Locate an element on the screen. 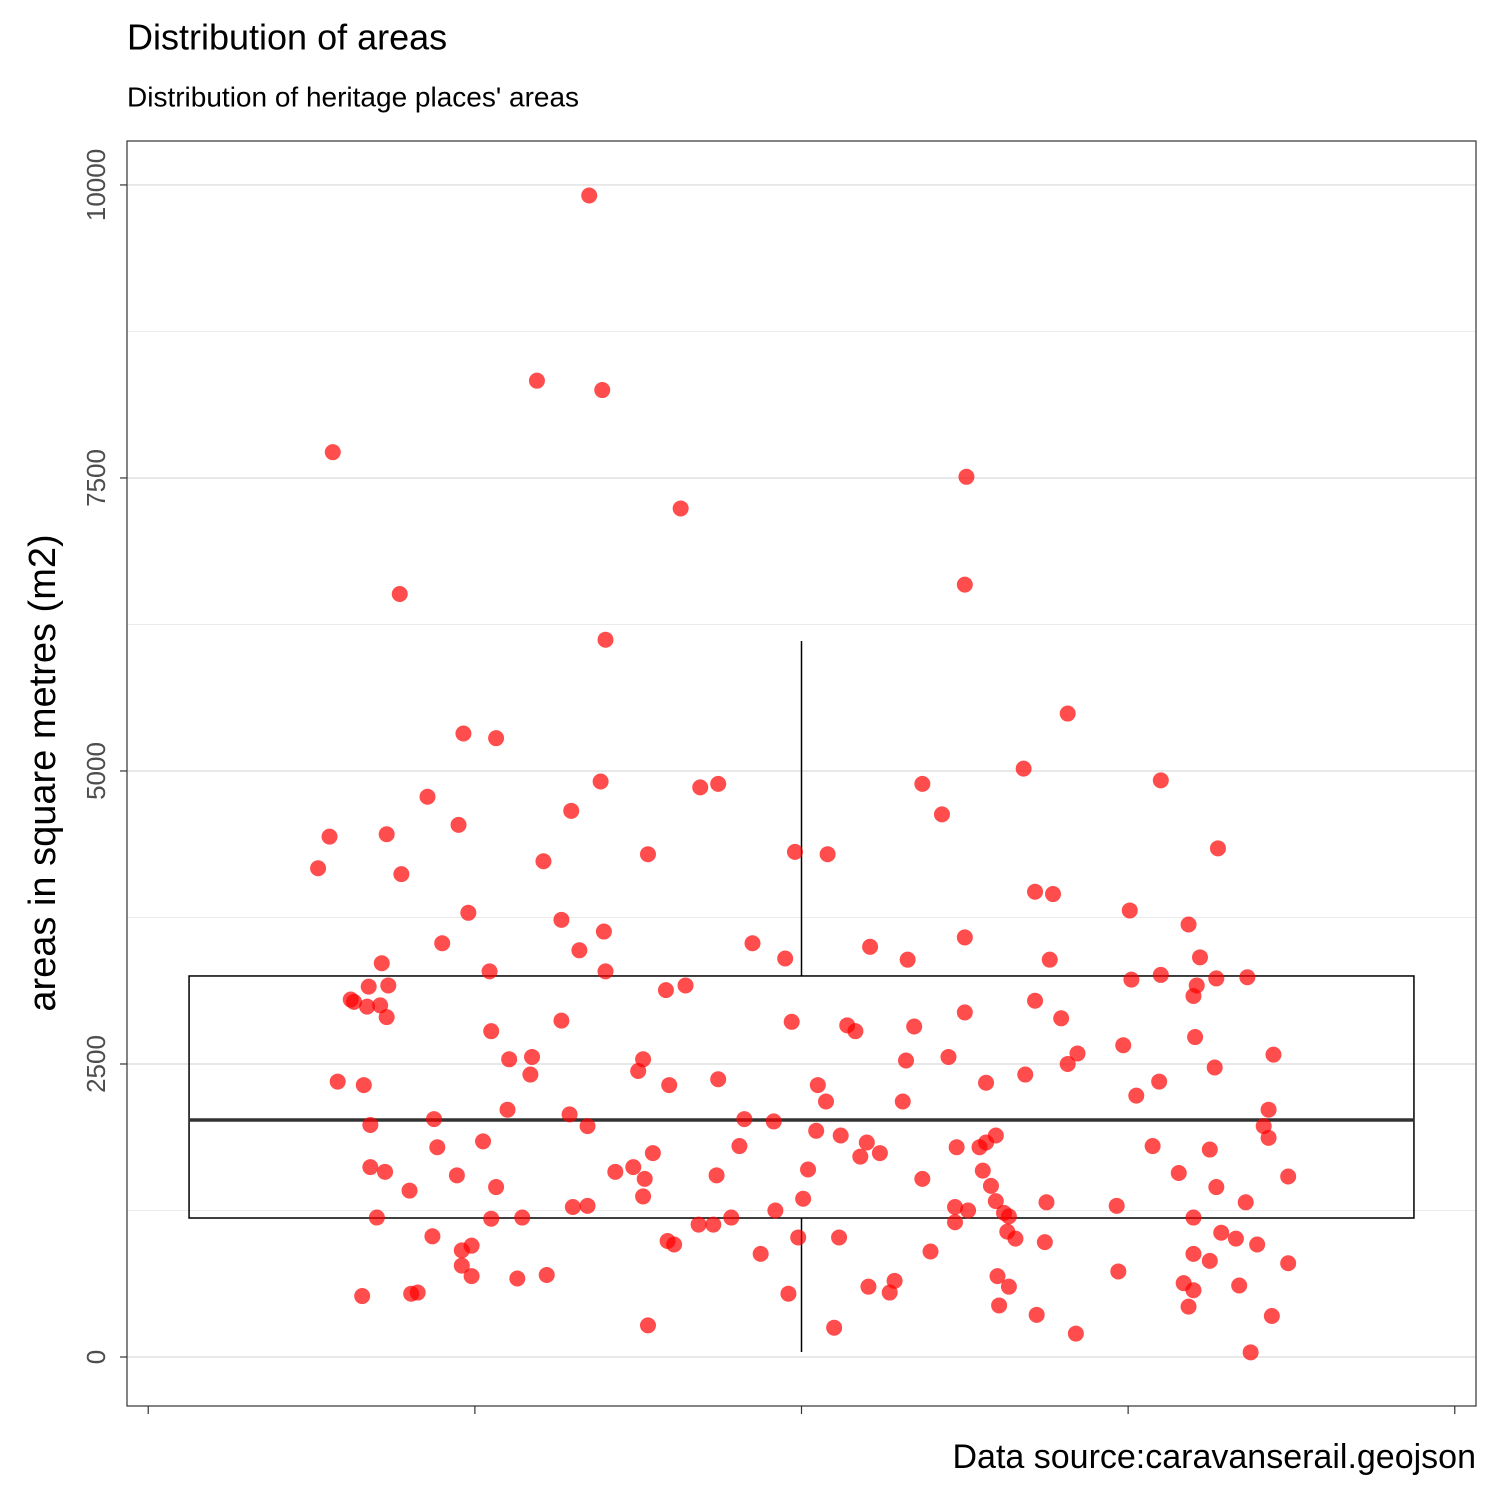 Image resolution: width=1500 pixels, height=1500 pixels. y-tick-label: 0 is located at coordinates (96, 1357).